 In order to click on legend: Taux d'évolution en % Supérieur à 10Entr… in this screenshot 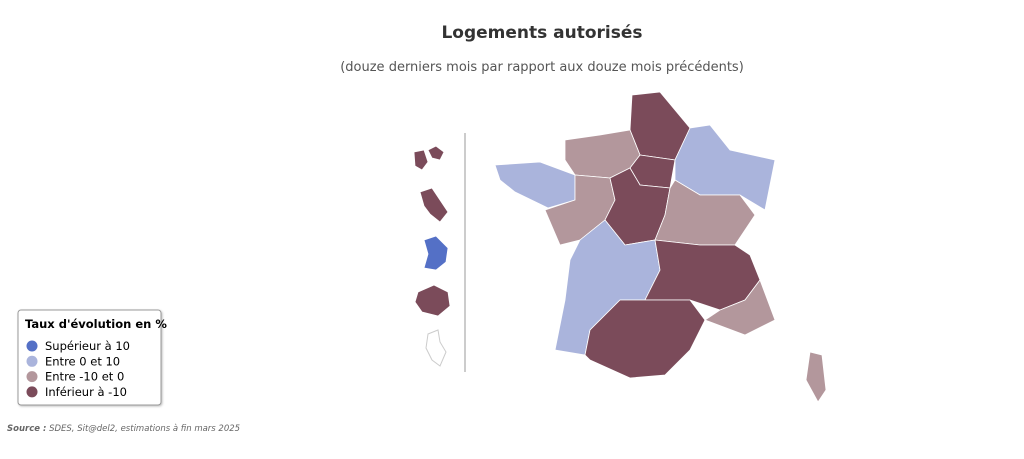, I will do `click(92, 357)`.